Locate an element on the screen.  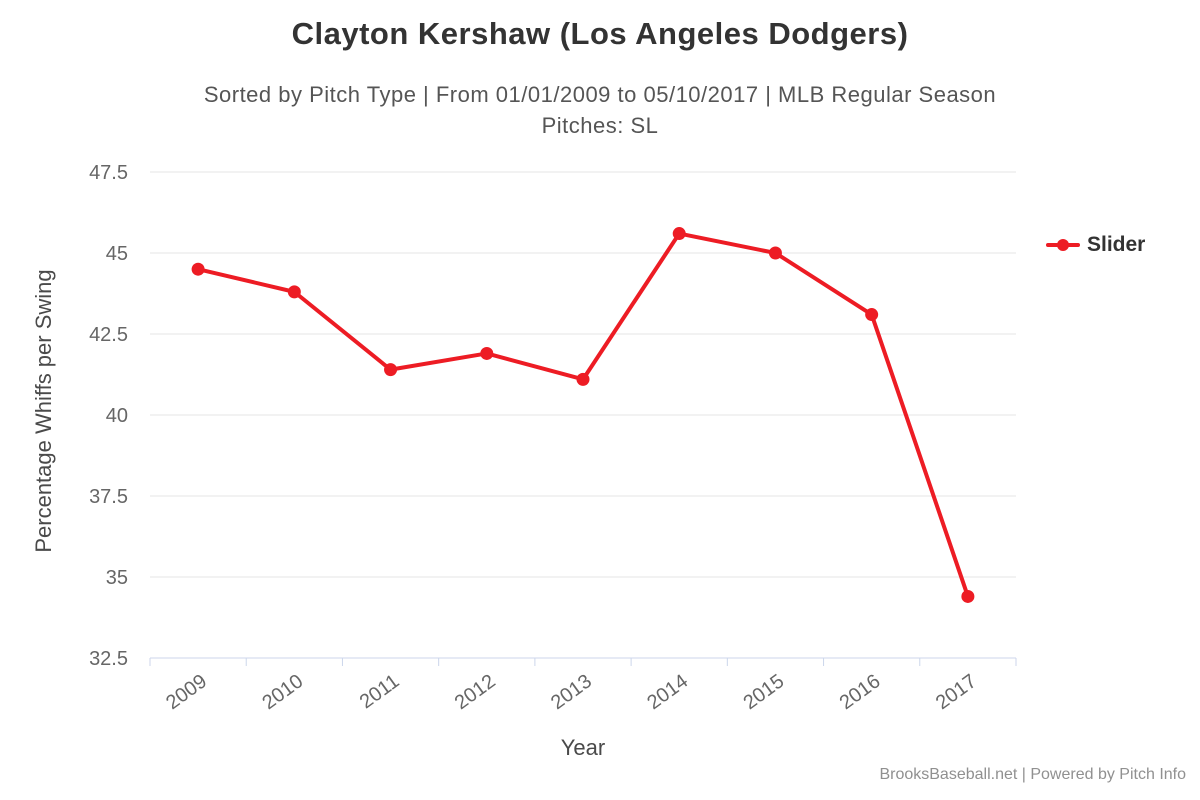
x-tick-label: 2016 is located at coordinates (860, 692).